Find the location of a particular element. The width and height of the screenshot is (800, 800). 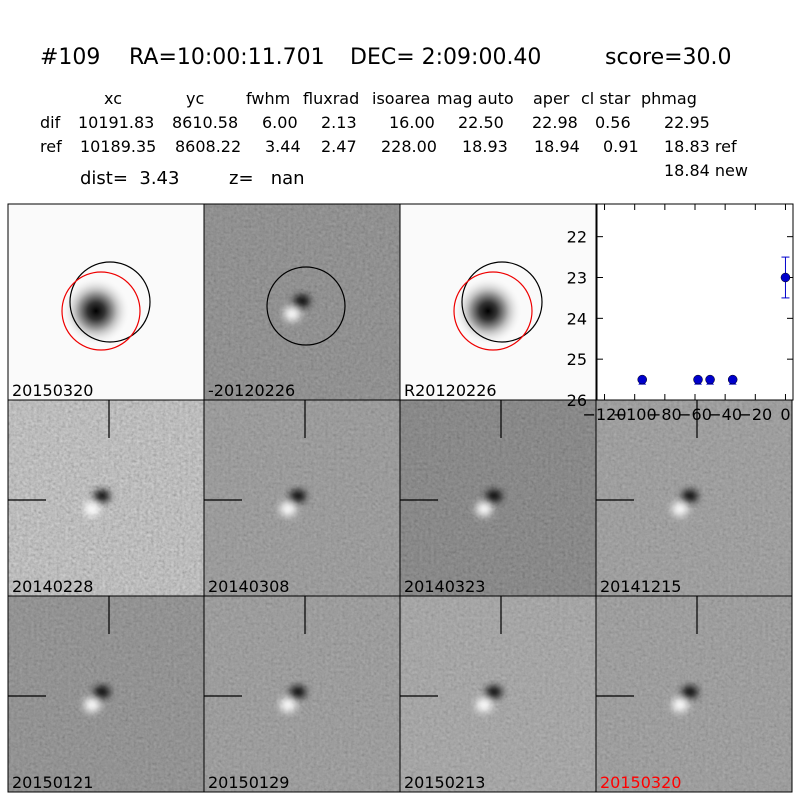

table-cell: 18.93 is located at coordinates (485, 146).